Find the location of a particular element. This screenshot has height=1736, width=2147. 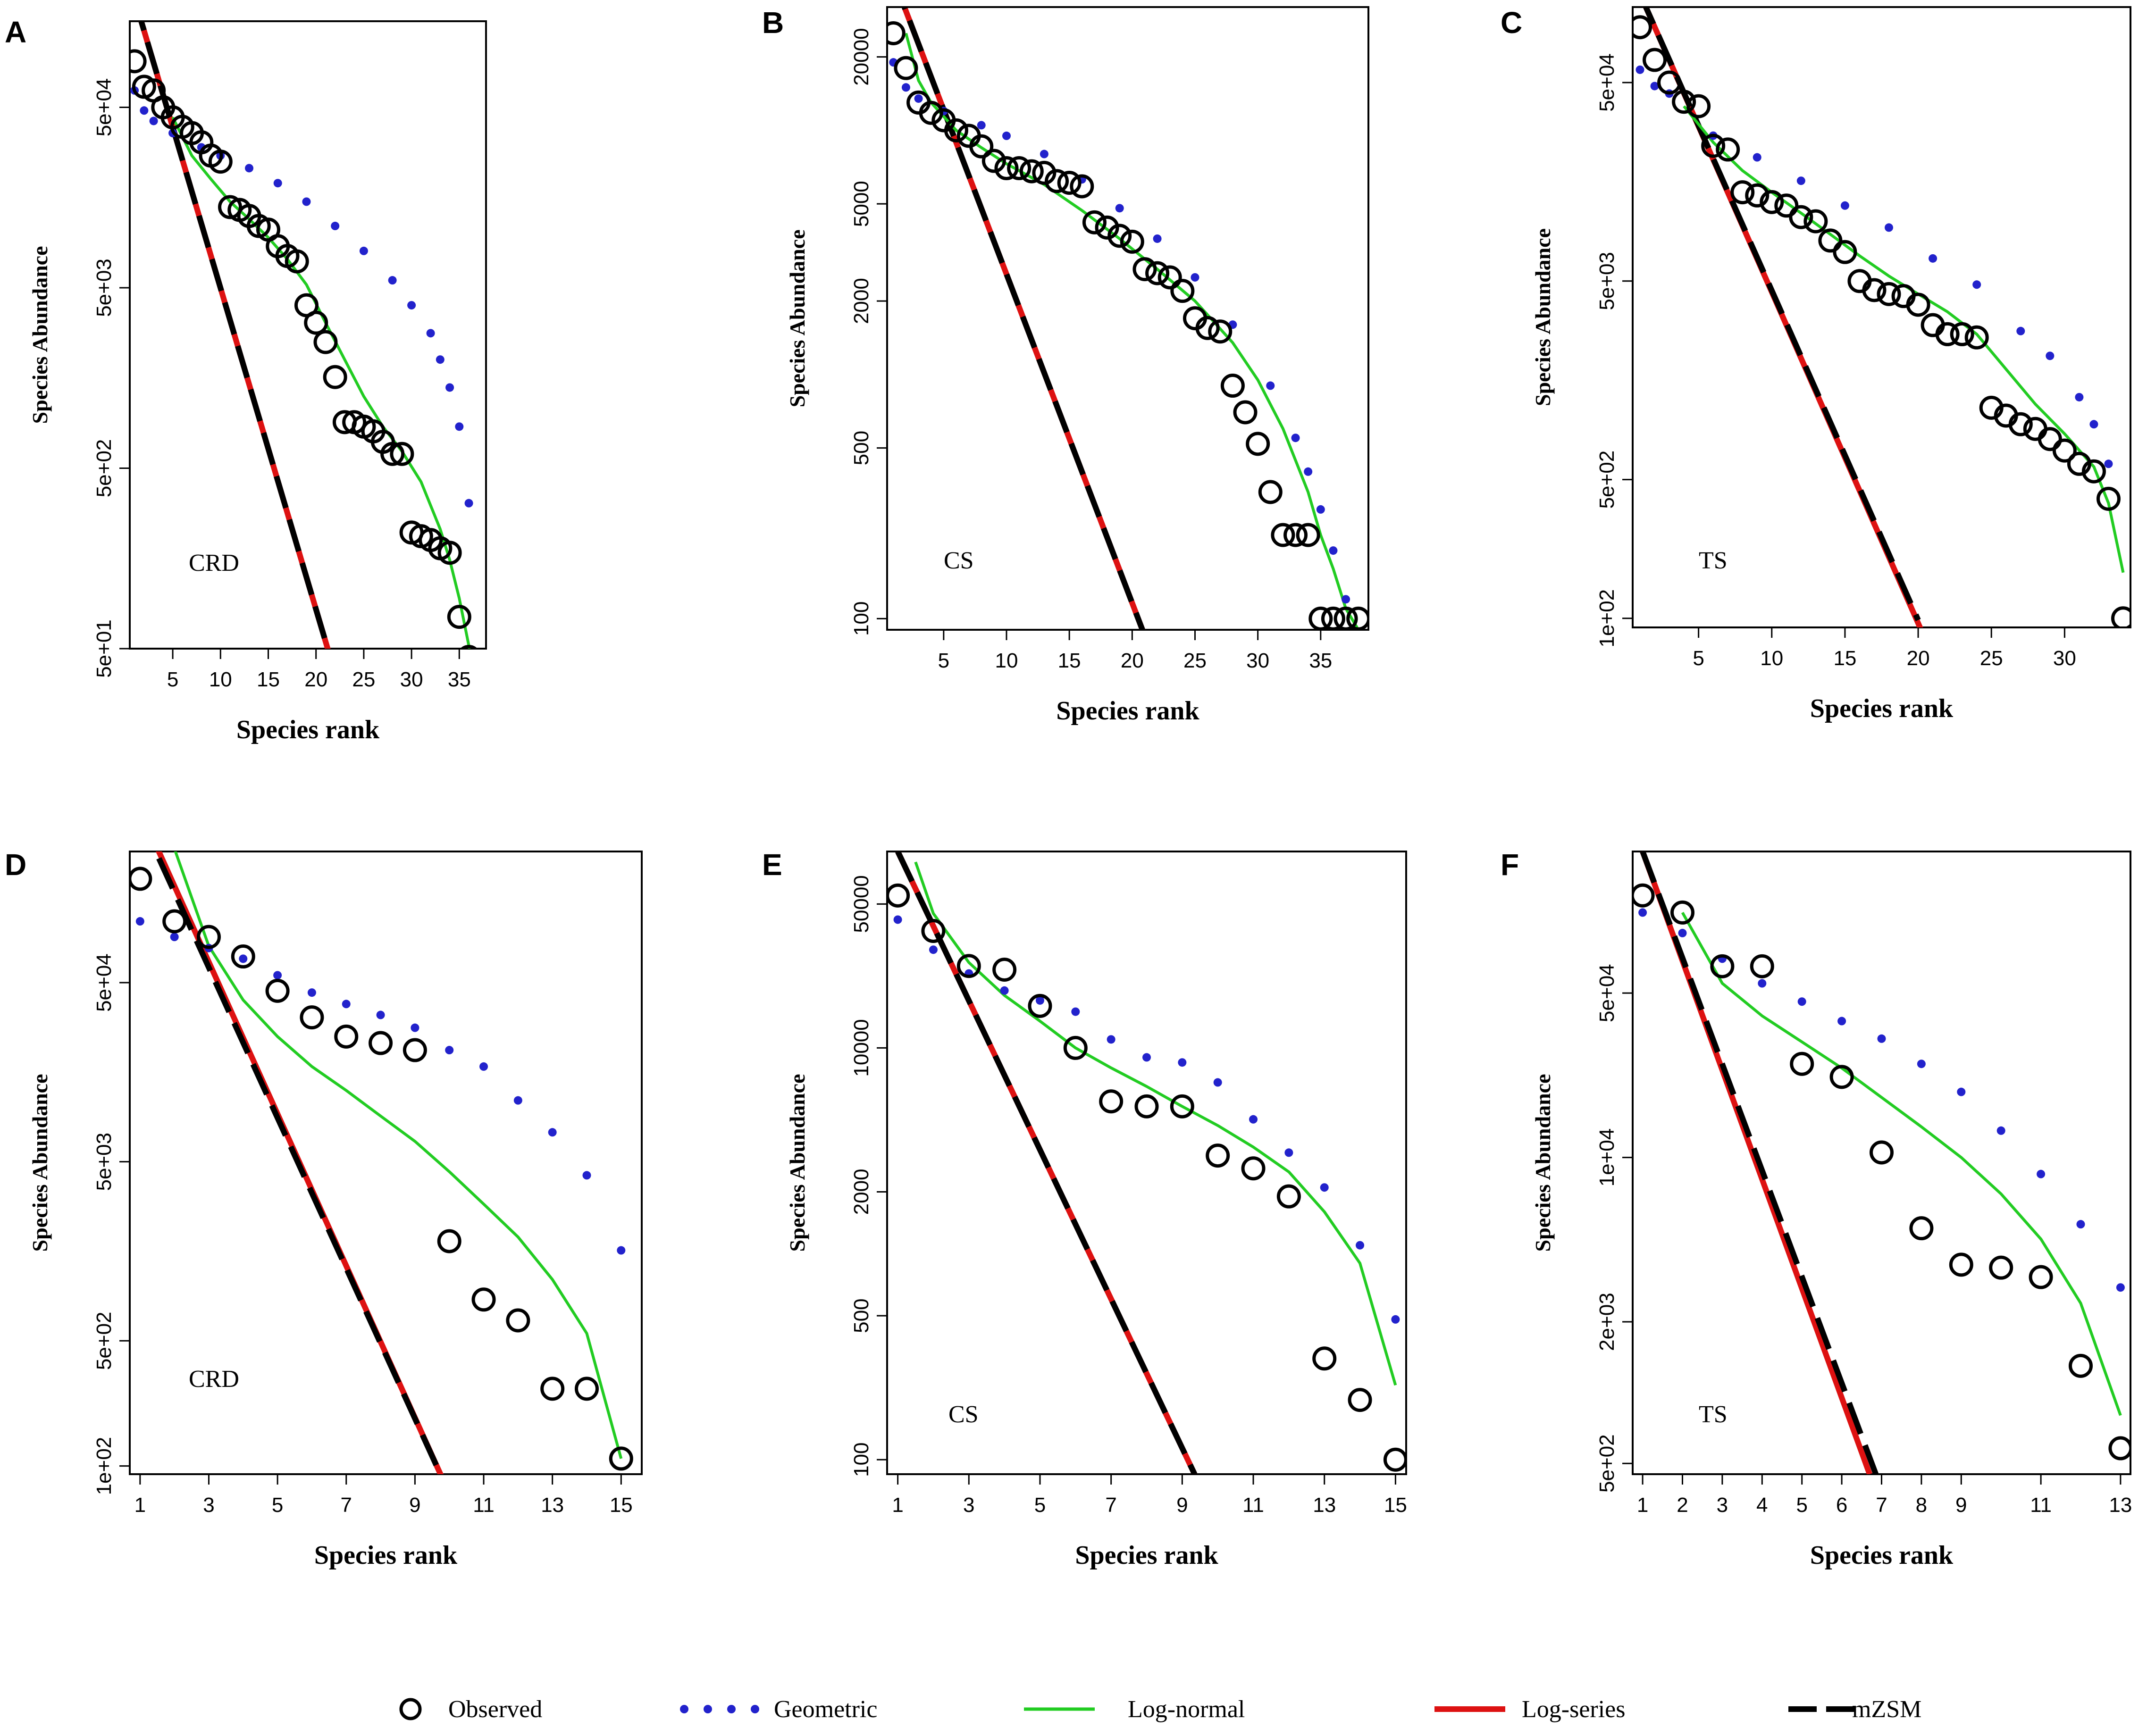

x-tick-label: 10 is located at coordinates (1006, 661).